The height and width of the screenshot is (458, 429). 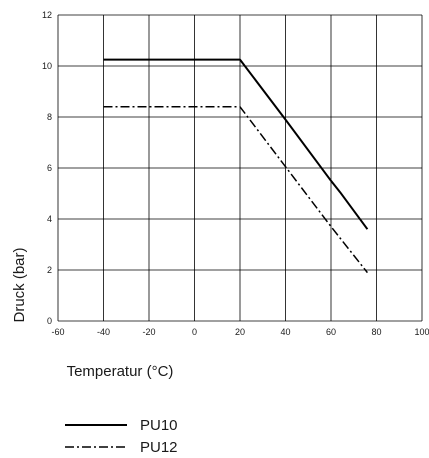 I want to click on y-tick-label: 10, so click(x=47, y=66).